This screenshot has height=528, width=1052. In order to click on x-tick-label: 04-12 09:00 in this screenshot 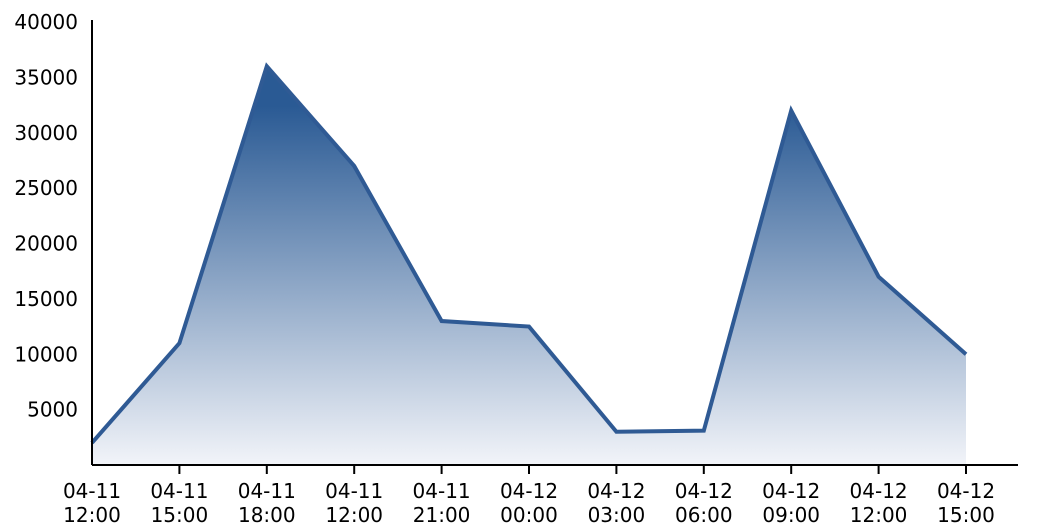, I will do `click(791, 503)`.